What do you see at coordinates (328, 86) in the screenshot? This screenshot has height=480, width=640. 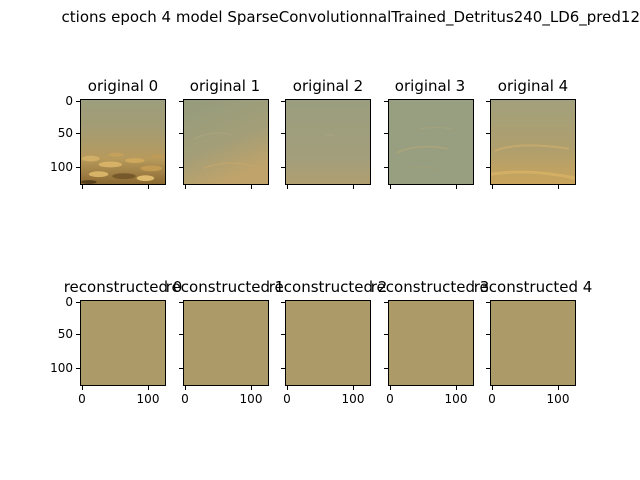 I see `panel-title-original-2: original 2` at bounding box center [328, 86].